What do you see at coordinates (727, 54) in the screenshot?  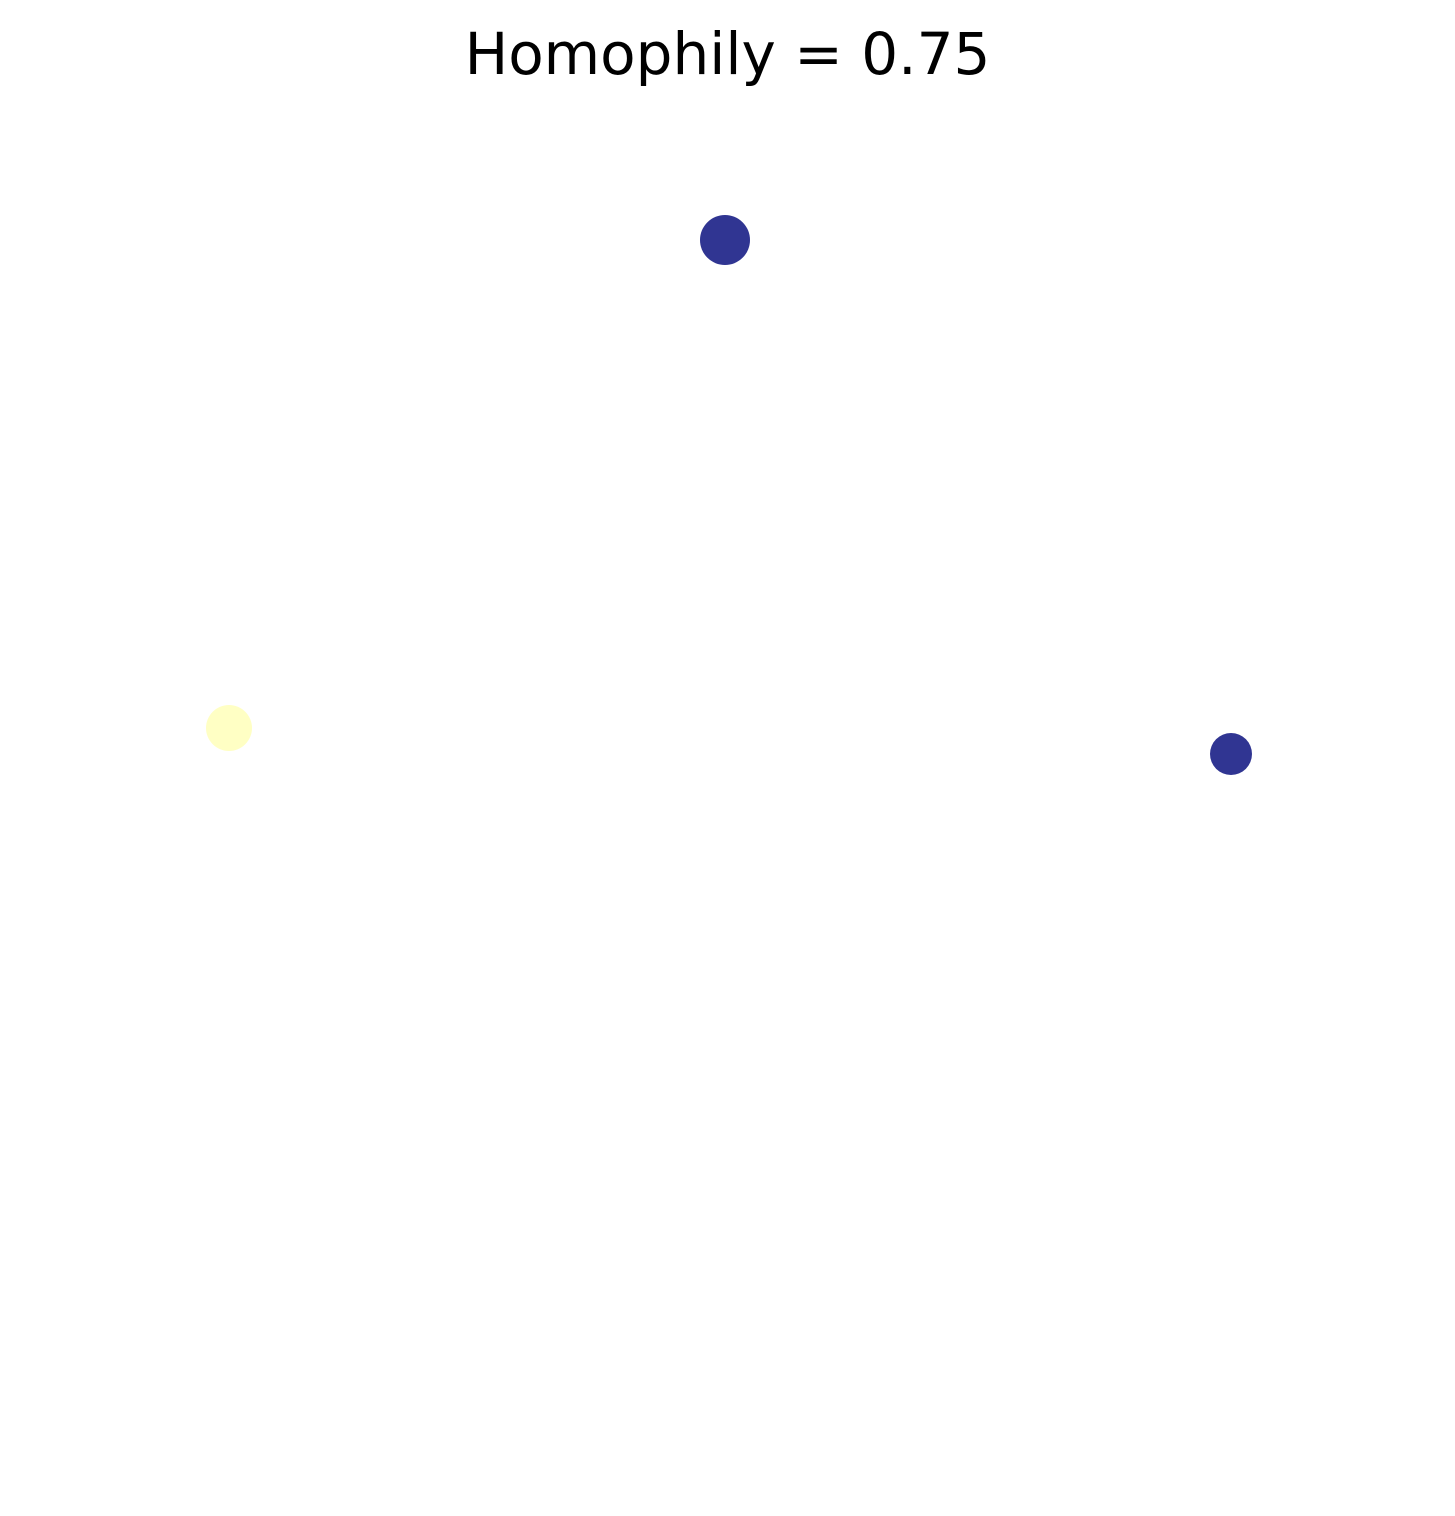 I see `figure-title: Homophily = 0.75` at bounding box center [727, 54].